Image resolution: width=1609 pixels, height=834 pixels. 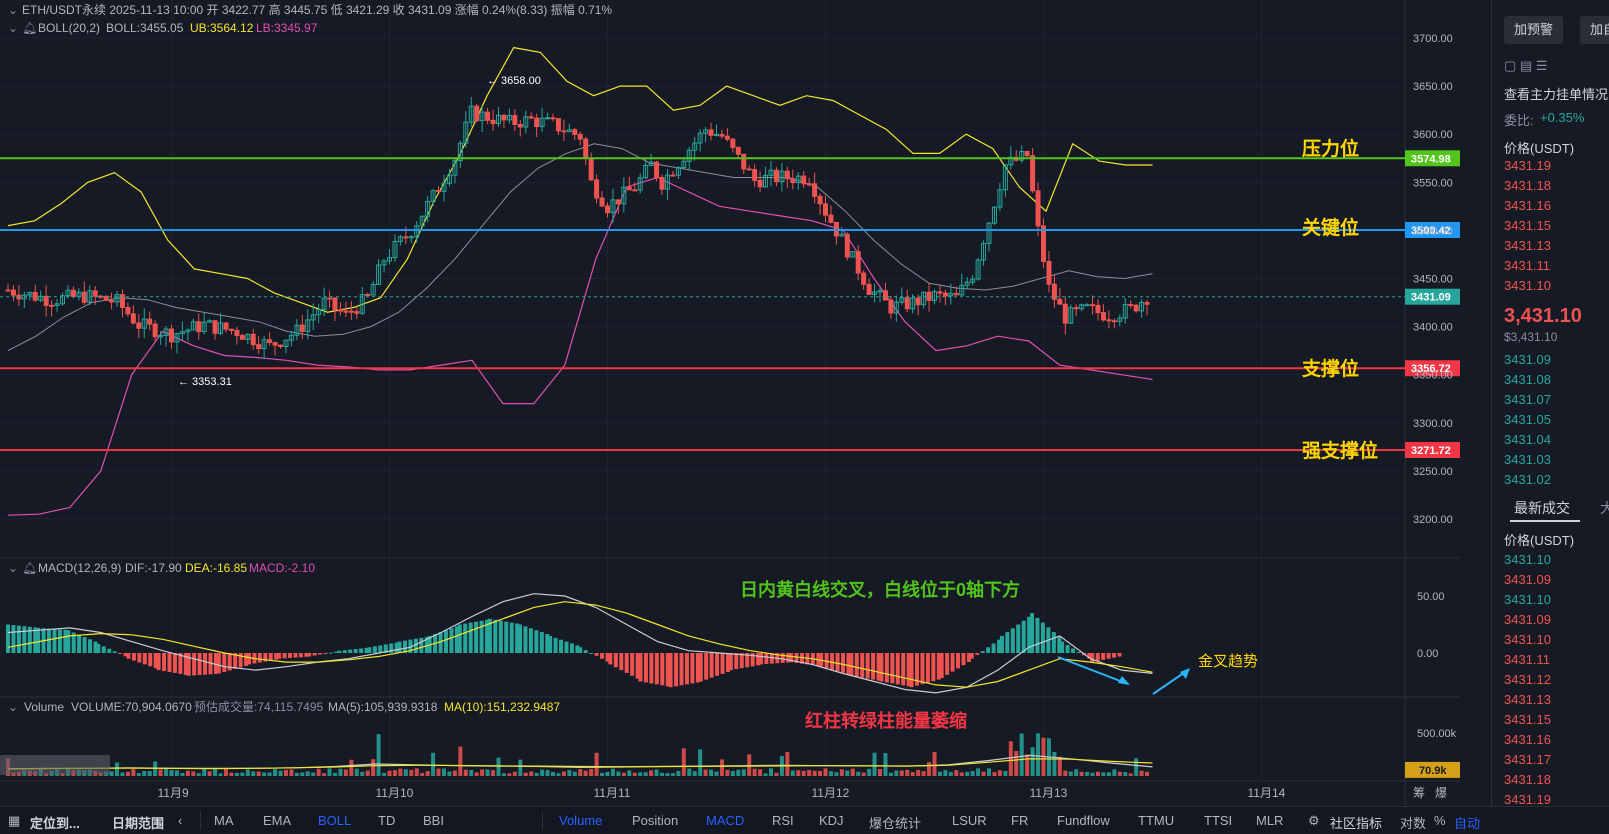 I want to click on indicator-bbi: BBI, so click(x=433, y=820).